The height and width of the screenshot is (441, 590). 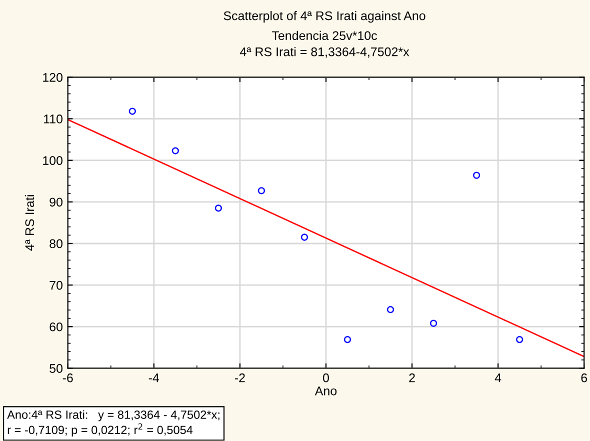 What do you see at coordinates (325, 44) in the screenshot?
I see `chart-subtitle: Tendencia 25v*10c 4ª RS Irati = 81,3364-4,7502*x` at bounding box center [325, 44].